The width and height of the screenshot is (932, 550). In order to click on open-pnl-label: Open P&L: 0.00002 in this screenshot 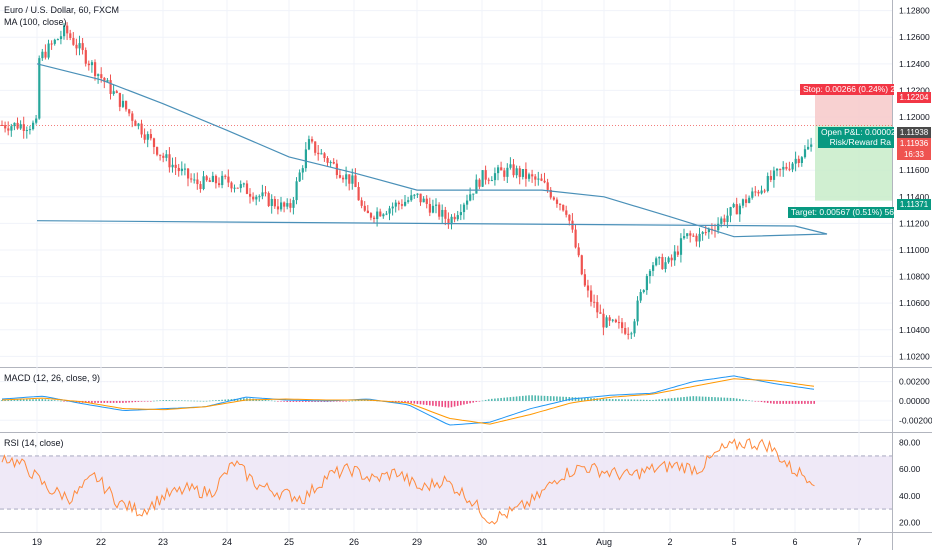, I will do `click(856, 132)`.